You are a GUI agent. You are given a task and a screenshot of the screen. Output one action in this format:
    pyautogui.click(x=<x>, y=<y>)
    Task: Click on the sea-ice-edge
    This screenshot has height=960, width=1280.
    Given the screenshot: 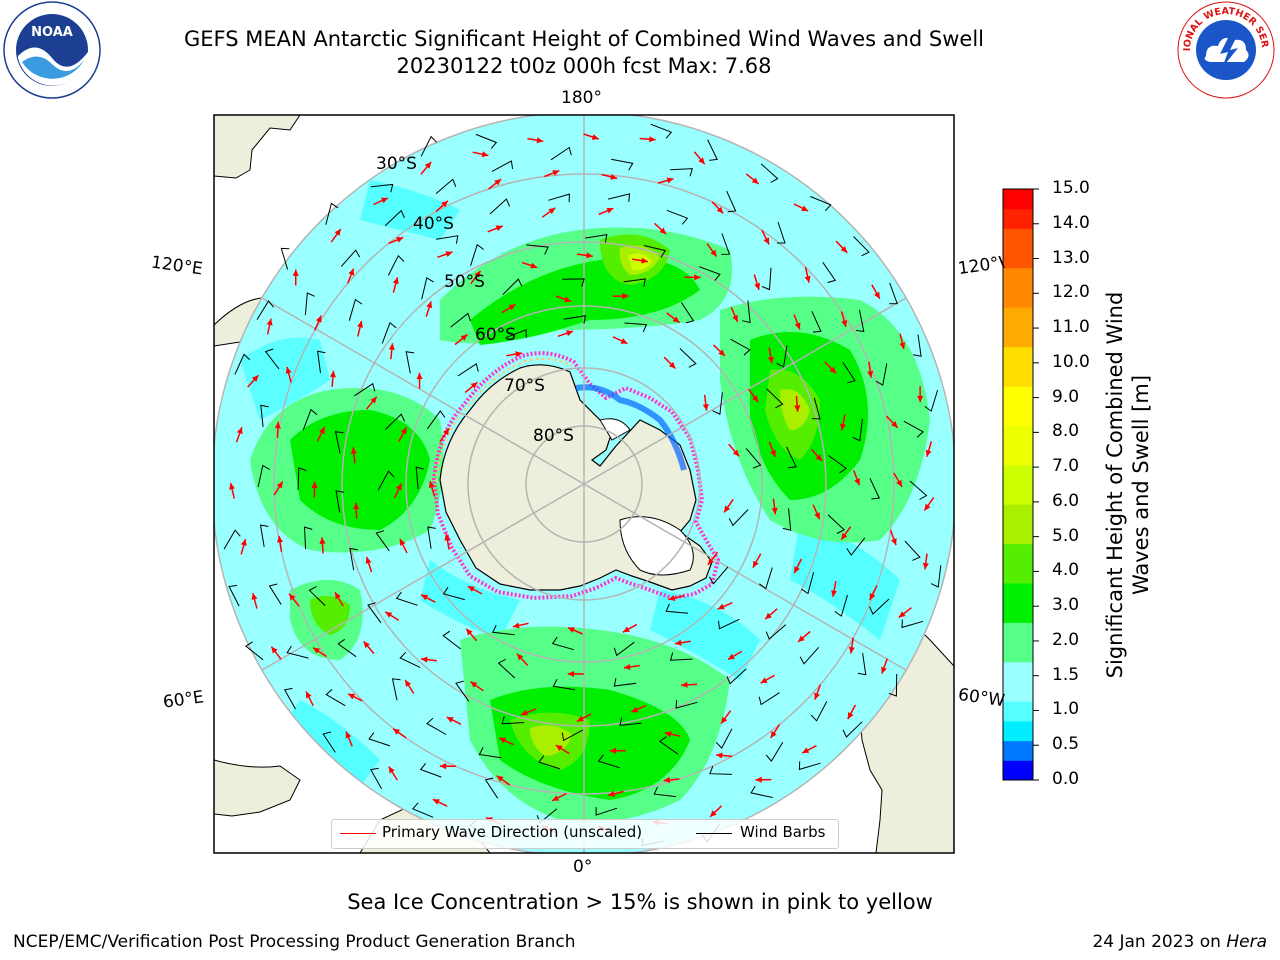 What is the action you would take?
    pyautogui.click(x=576, y=476)
    